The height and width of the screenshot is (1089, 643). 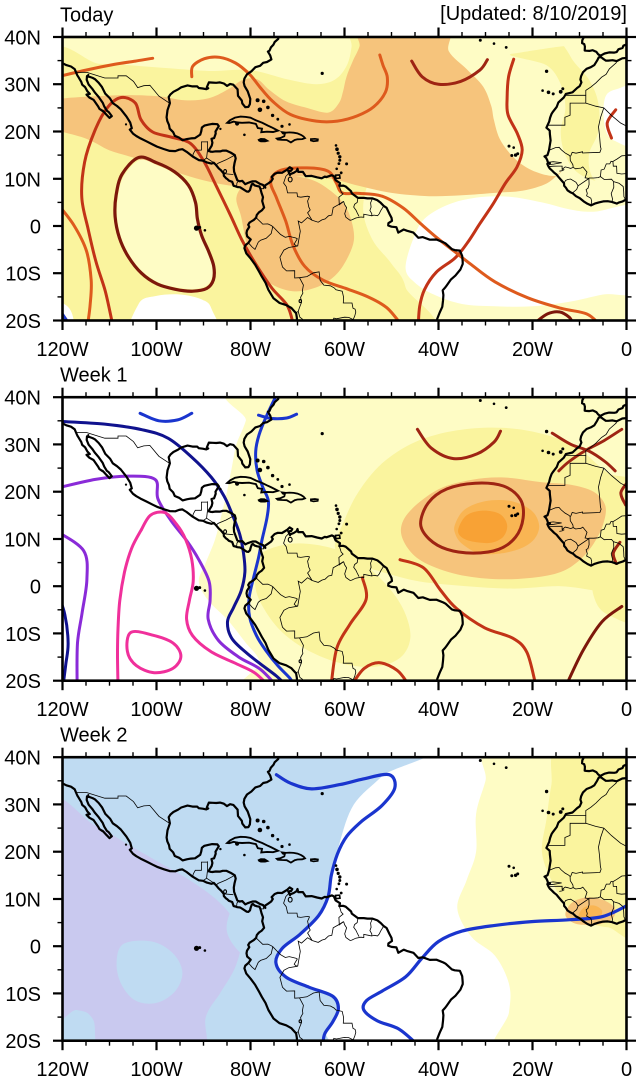 I want to click on svg-text: Today, so click(x=86, y=16).